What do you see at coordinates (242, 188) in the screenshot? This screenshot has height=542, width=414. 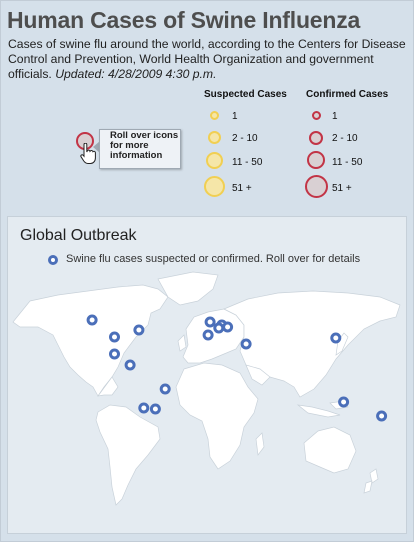 I see `legend-suspected-range-4: 51 +` at bounding box center [242, 188].